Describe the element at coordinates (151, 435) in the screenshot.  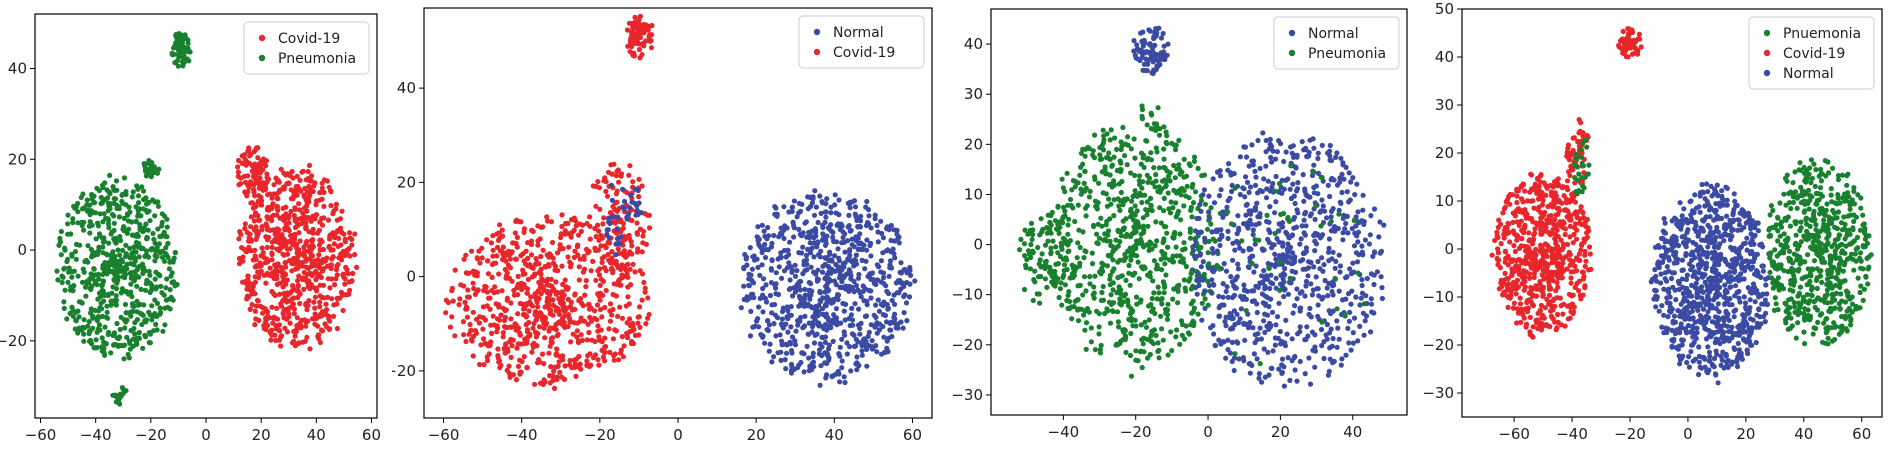
I see `x-tick-label: −20` at that location.